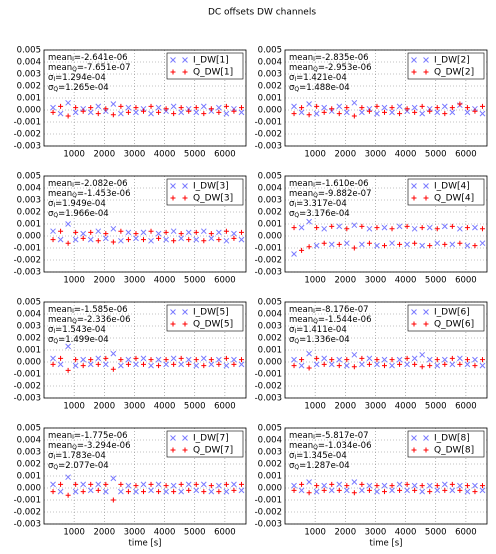  What do you see at coordinates (27, 135) in the screenshot?
I see `y-tick-label: -0.002` at bounding box center [27, 135].